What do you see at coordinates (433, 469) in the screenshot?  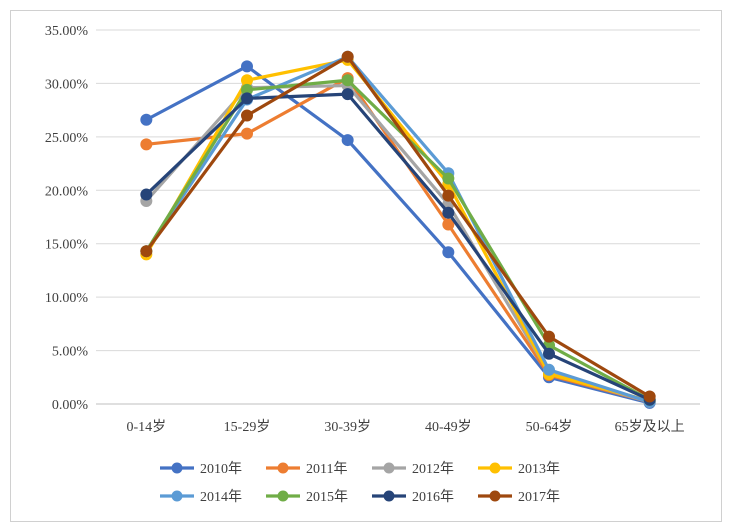 I see `legend-label: 2012年` at bounding box center [433, 469].